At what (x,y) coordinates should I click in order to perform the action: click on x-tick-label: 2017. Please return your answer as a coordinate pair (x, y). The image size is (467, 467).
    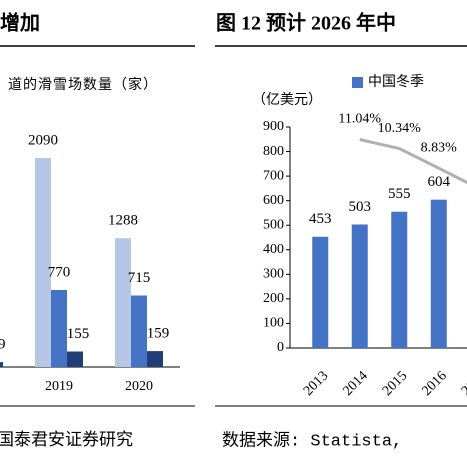
    Looking at the image, I should click on (463, 383).